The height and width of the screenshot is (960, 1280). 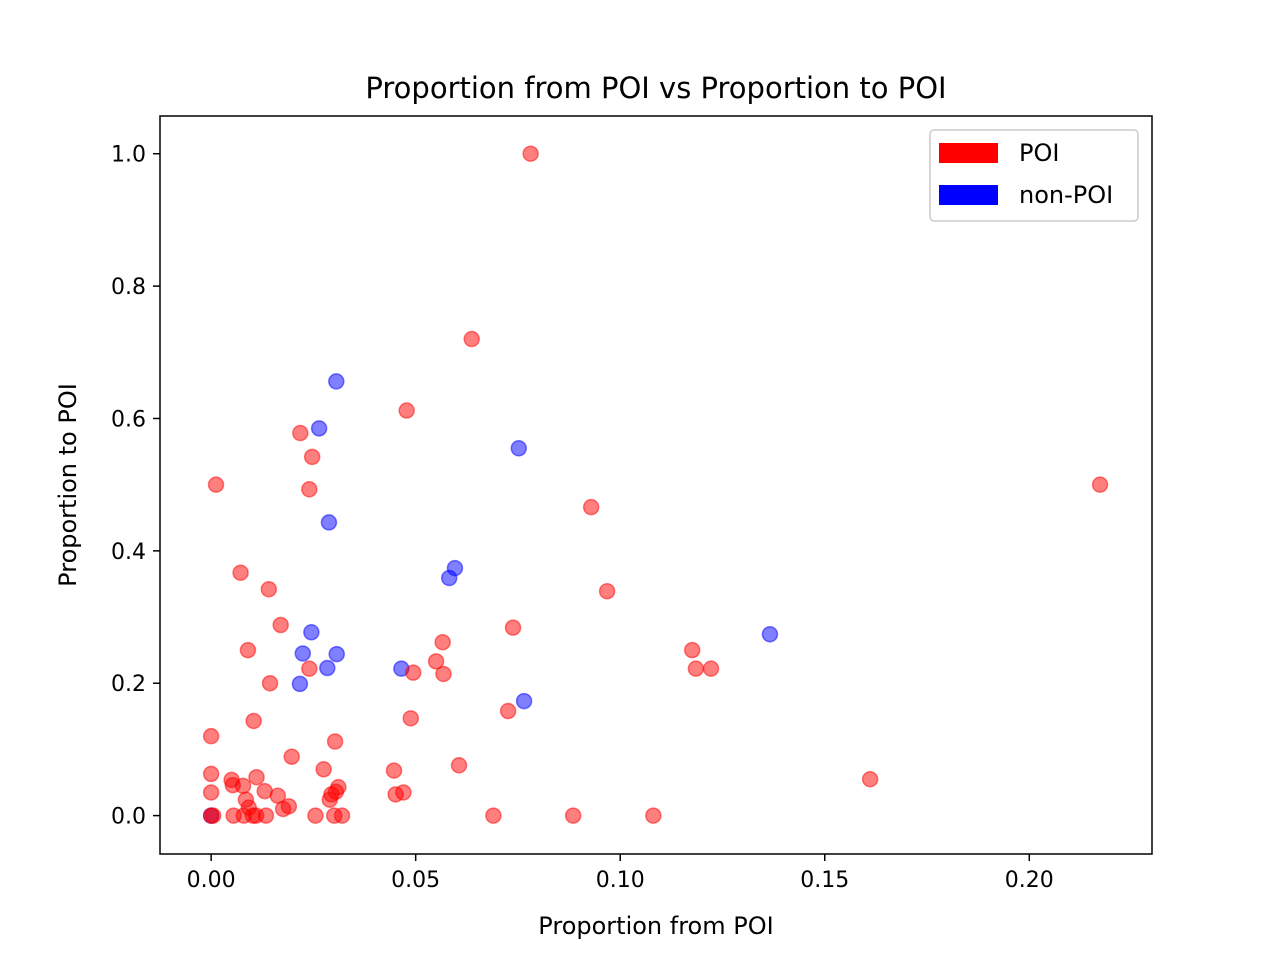 What do you see at coordinates (128, 552) in the screenshot?
I see `y-tick-label: 0.4` at bounding box center [128, 552].